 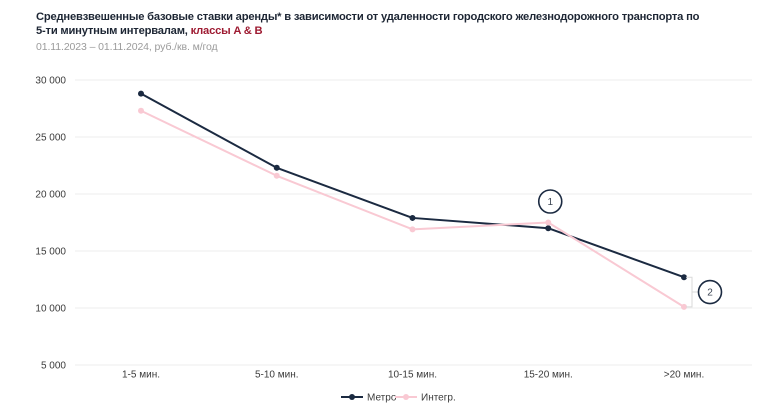 What do you see at coordinates (50, 138) in the screenshot?
I see `y-axis-tick-label: 25 000` at bounding box center [50, 138].